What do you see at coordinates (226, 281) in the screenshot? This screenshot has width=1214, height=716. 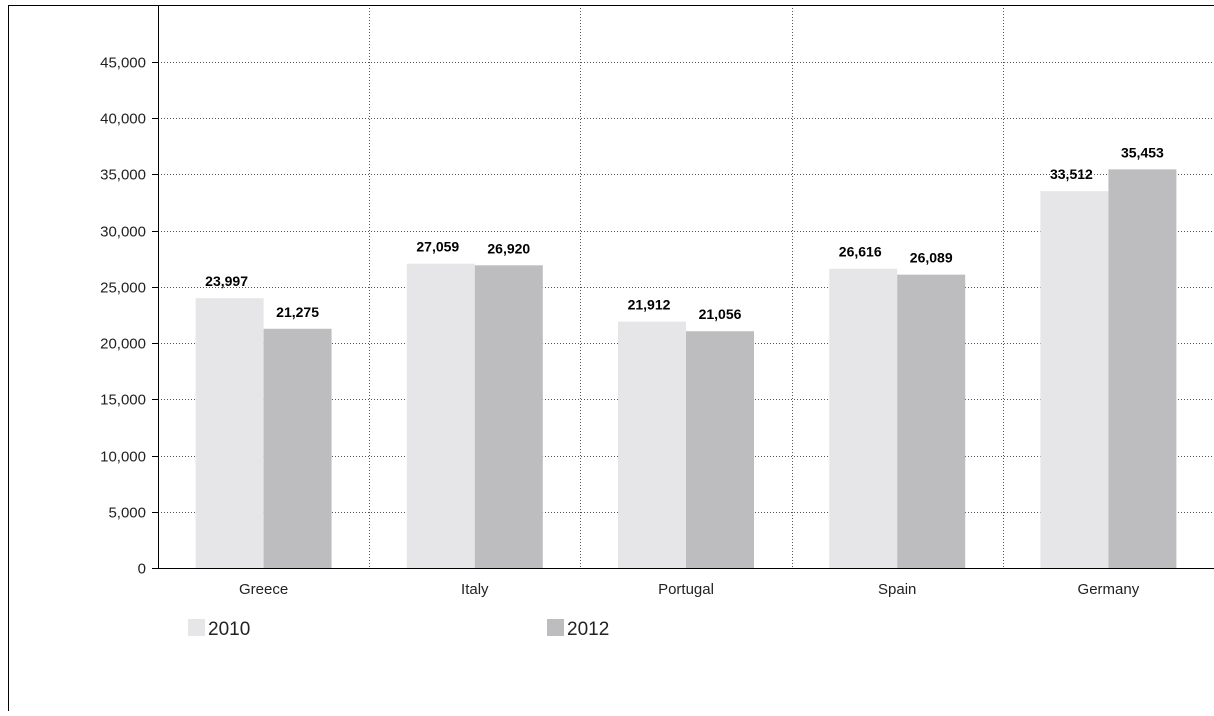 I see `data-label-2010-greece: 23,997` at bounding box center [226, 281].